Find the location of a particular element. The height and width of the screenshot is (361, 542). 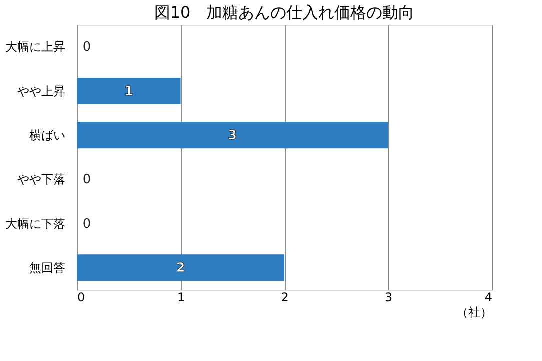

x-tick-label: 4 is located at coordinates (488, 297).